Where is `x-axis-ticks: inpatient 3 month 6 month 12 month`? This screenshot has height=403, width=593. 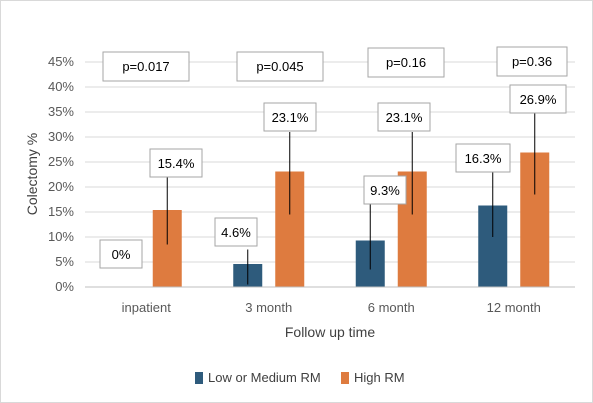
x-axis-ticks: inpatient 3 month 6 month 12 month is located at coordinates (331, 307).